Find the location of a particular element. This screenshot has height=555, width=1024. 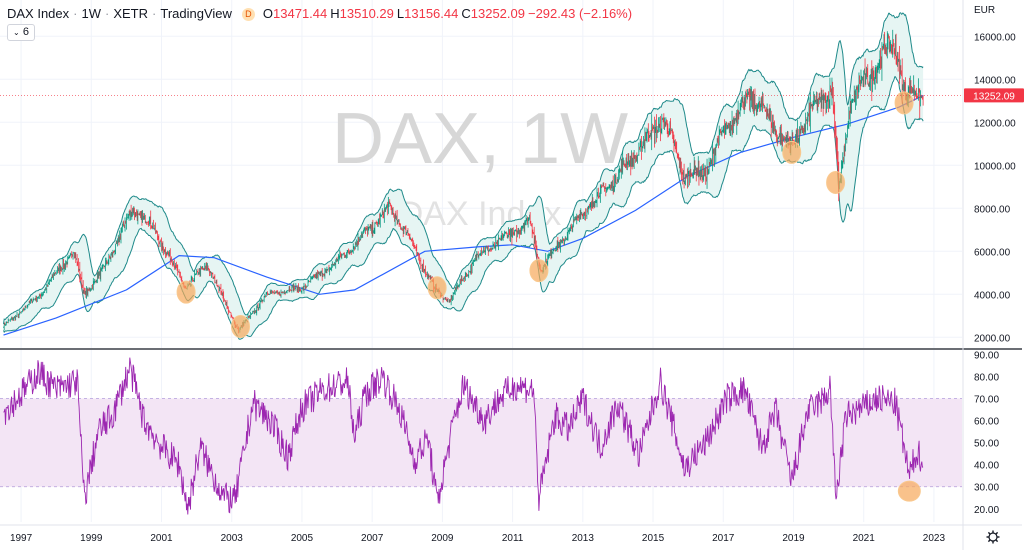

rsi-axis-tick: 50.00 is located at coordinates (986, 444).